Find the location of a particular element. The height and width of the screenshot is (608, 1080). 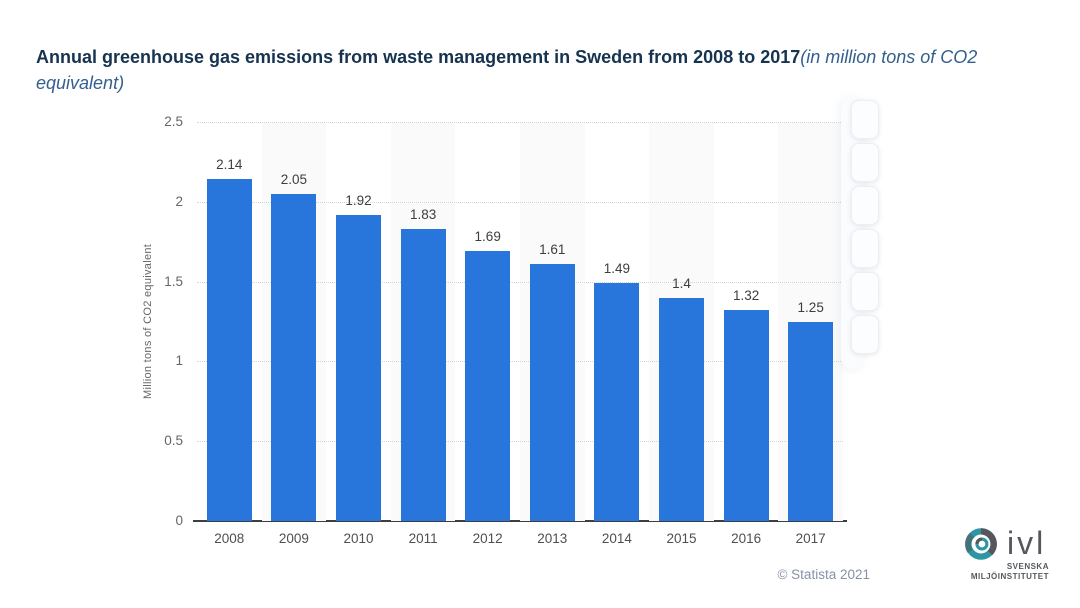

x-tick-label-2012: 2012 is located at coordinates (487, 538).